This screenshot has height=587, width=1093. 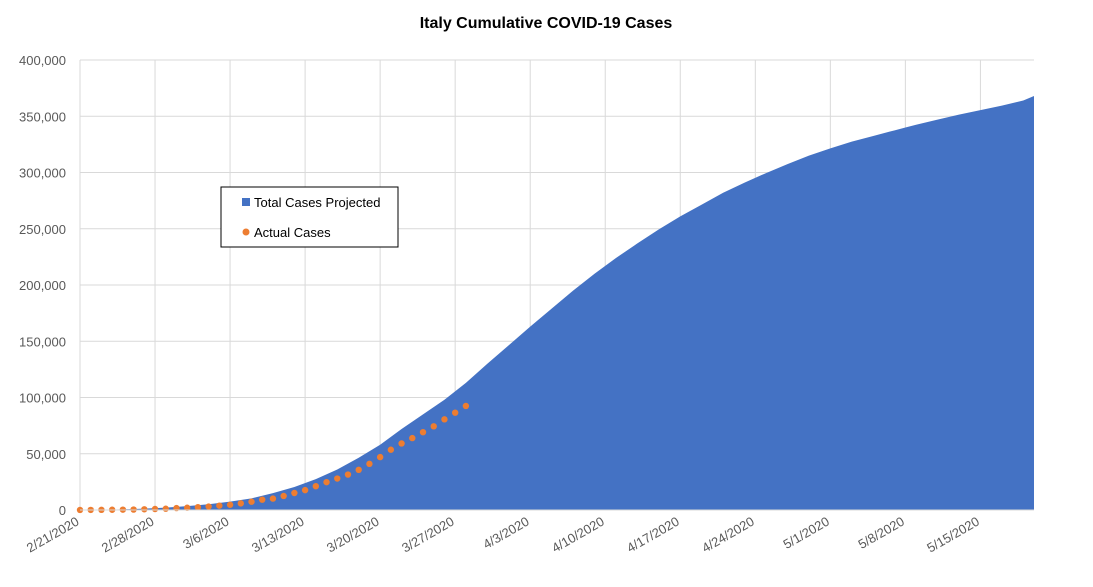 I want to click on y-tick-label: 150,000, so click(x=42, y=341).